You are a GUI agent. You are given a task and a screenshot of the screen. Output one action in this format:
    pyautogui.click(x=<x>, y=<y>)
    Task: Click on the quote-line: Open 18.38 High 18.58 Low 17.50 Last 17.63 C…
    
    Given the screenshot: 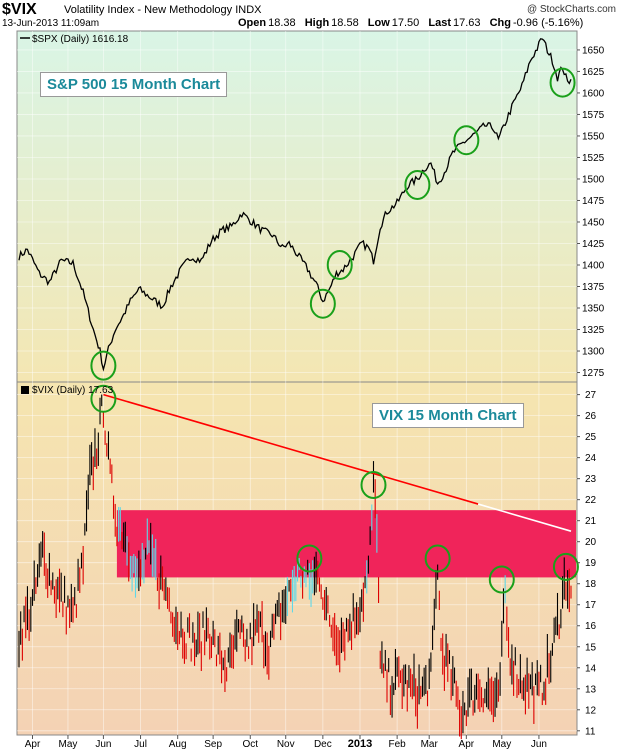 What is the action you would take?
    pyautogui.click(x=407, y=23)
    